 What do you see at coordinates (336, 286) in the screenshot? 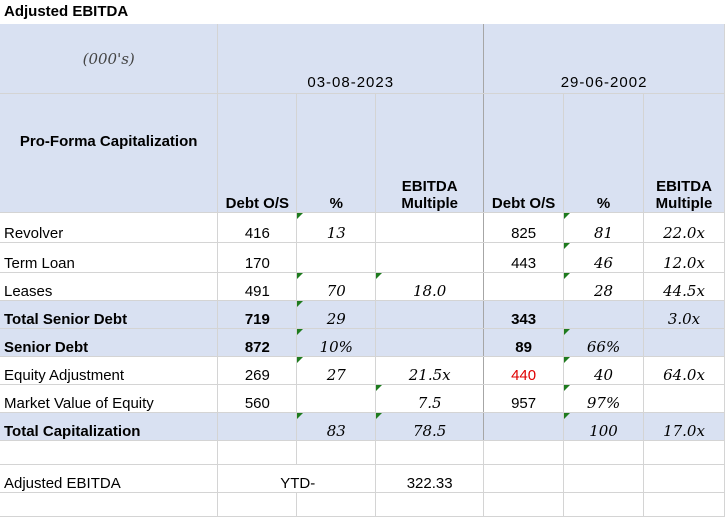
I see `pct-cell: 70` at bounding box center [336, 286].